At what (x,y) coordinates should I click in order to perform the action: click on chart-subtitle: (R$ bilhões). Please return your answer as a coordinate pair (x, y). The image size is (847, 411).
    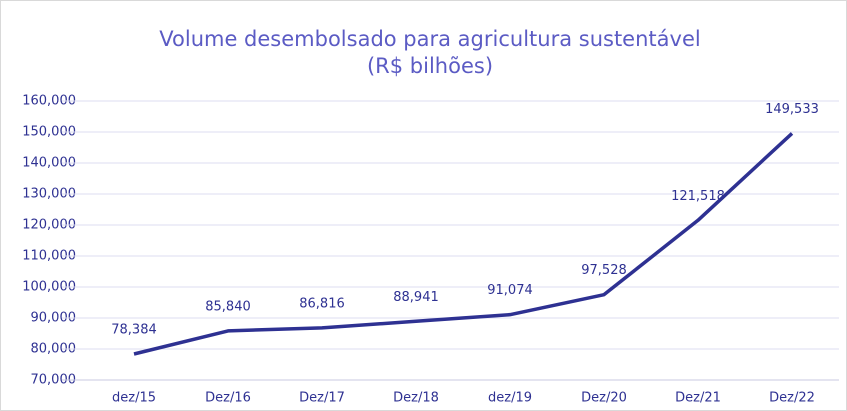
    Looking at the image, I should click on (430, 66).